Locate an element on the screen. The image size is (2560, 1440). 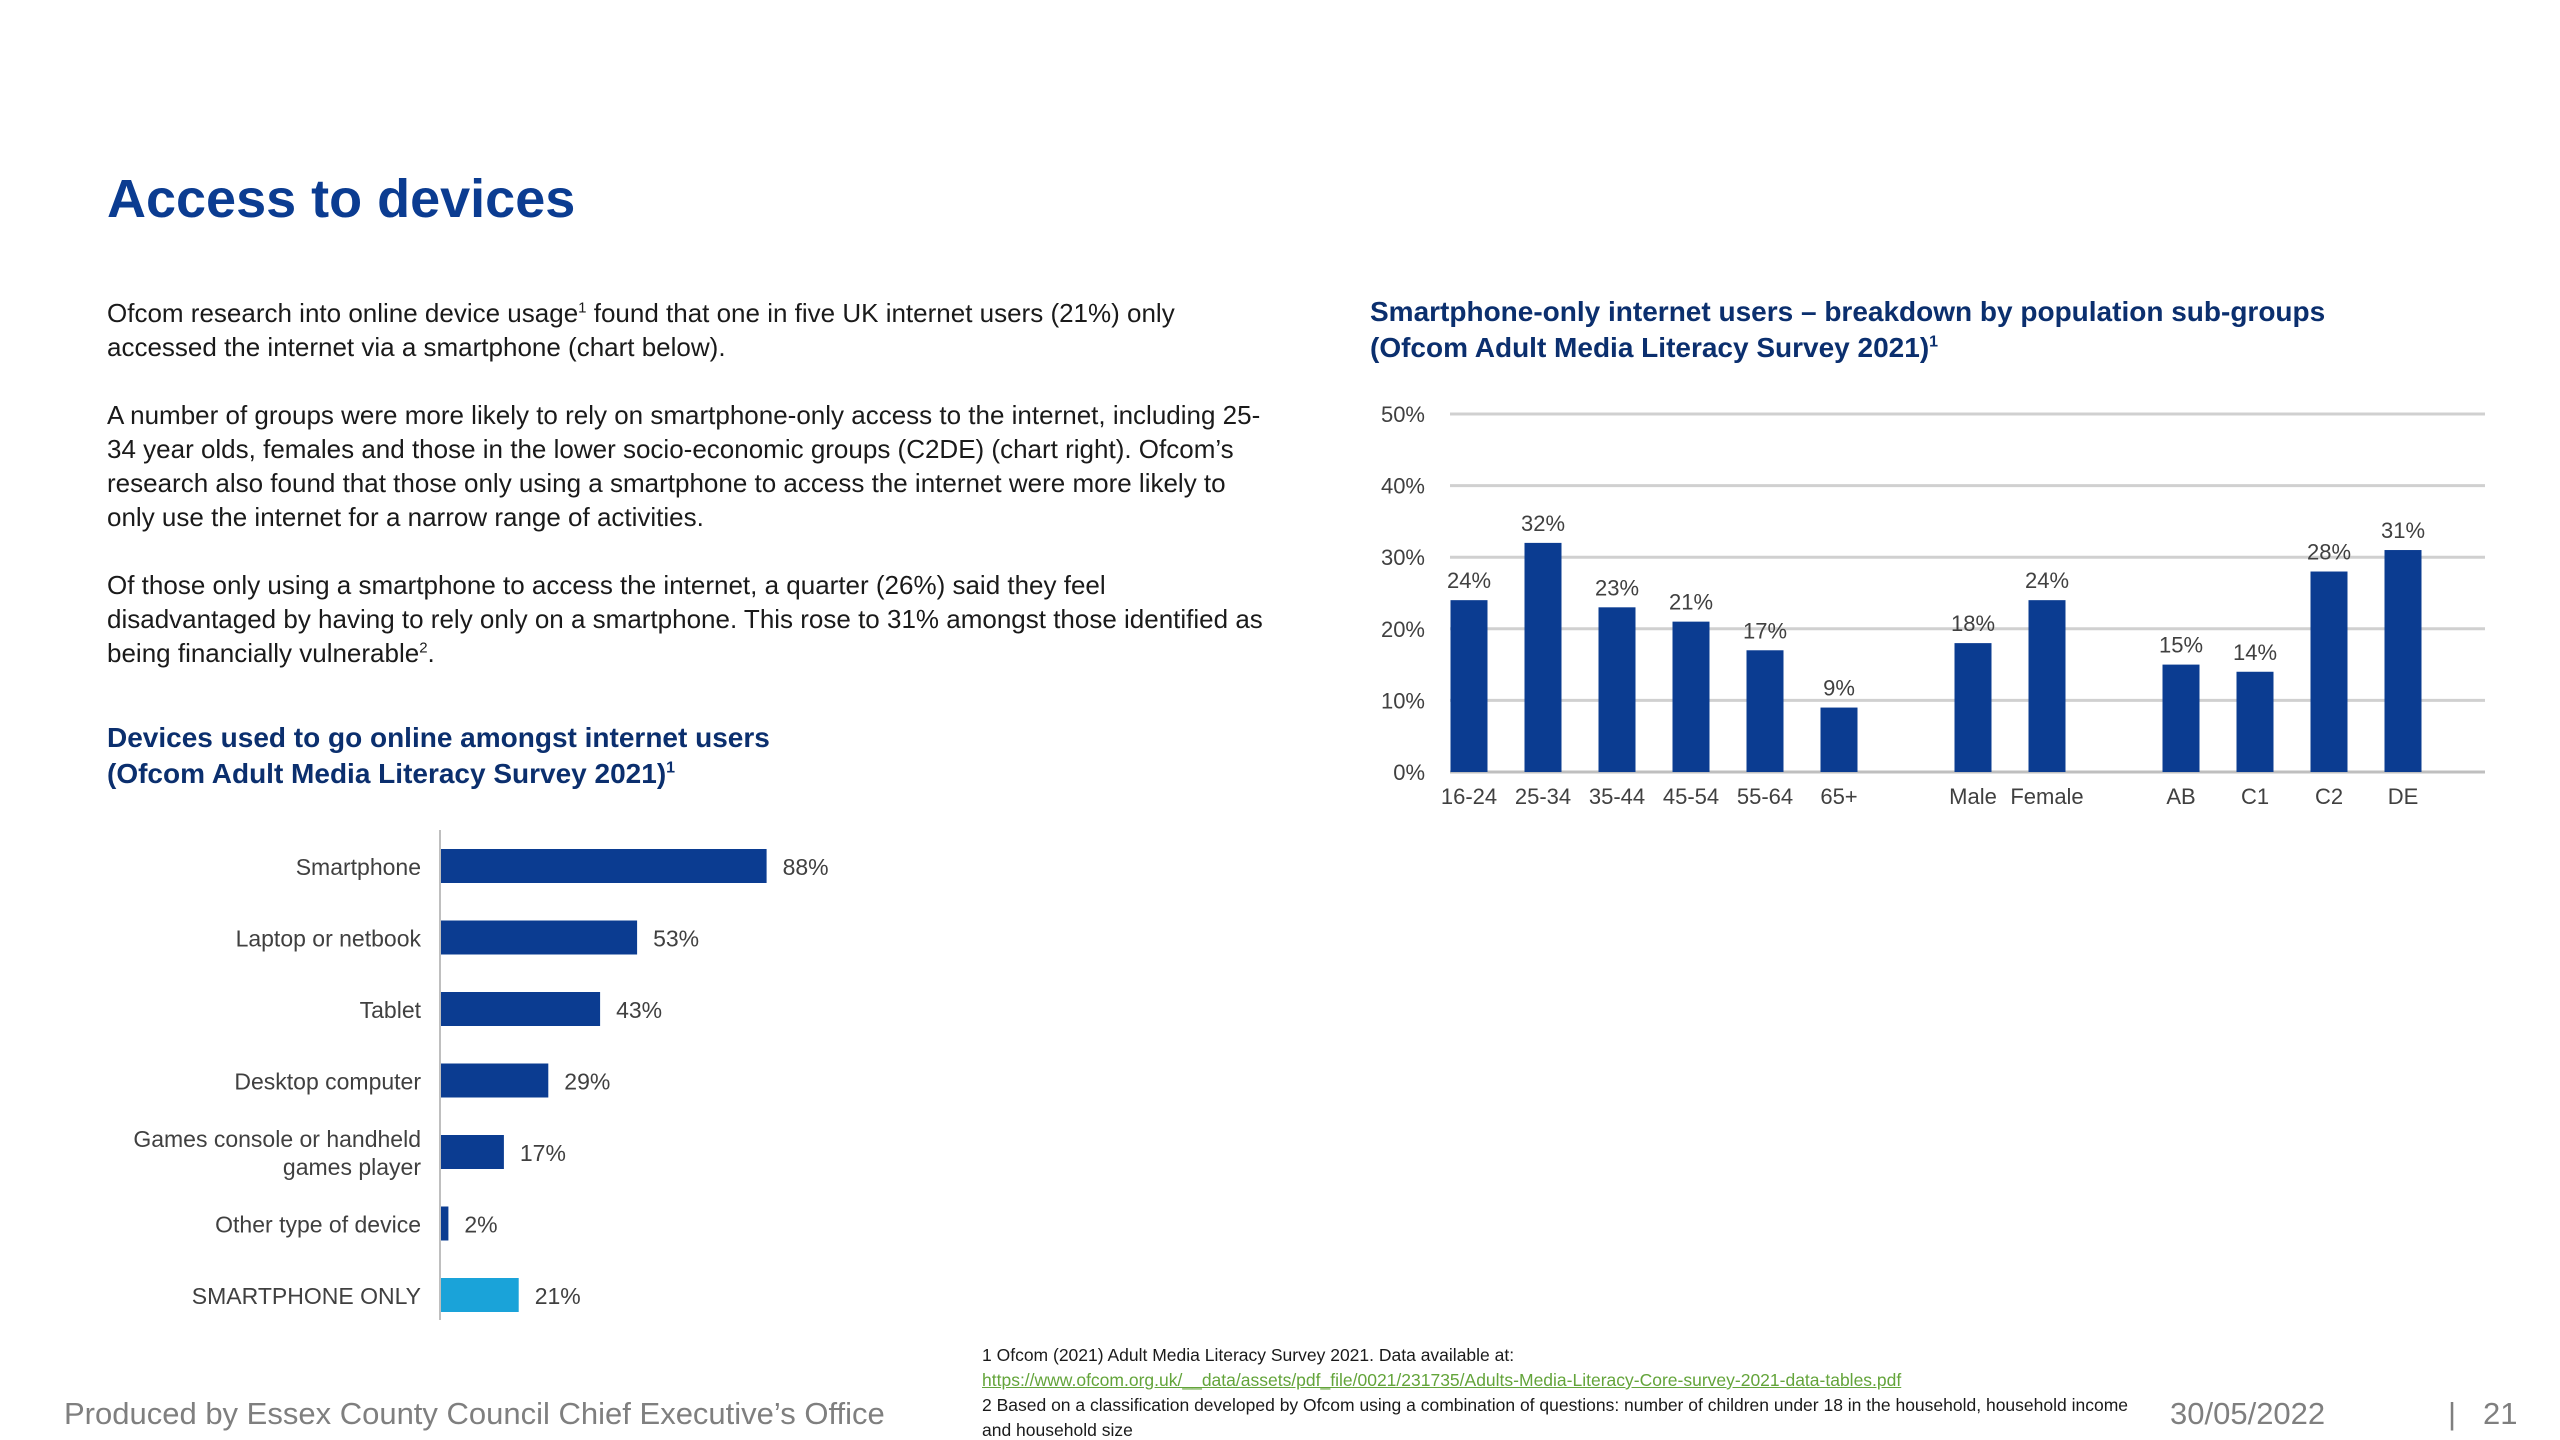
bar-laptop-or-netbook is located at coordinates (539, 937).